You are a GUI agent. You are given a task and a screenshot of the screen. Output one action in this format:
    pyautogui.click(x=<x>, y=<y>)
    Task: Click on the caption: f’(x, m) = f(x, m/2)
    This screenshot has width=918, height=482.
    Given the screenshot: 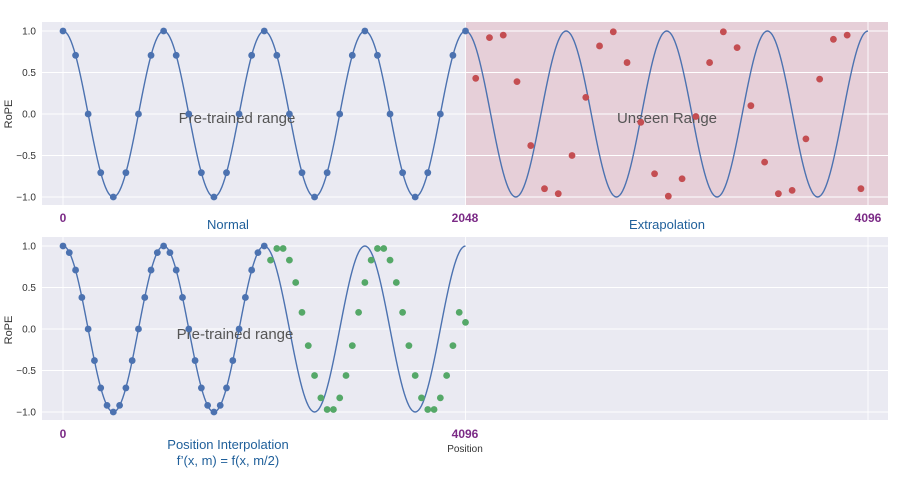 What is the action you would take?
    pyautogui.click(x=228, y=460)
    